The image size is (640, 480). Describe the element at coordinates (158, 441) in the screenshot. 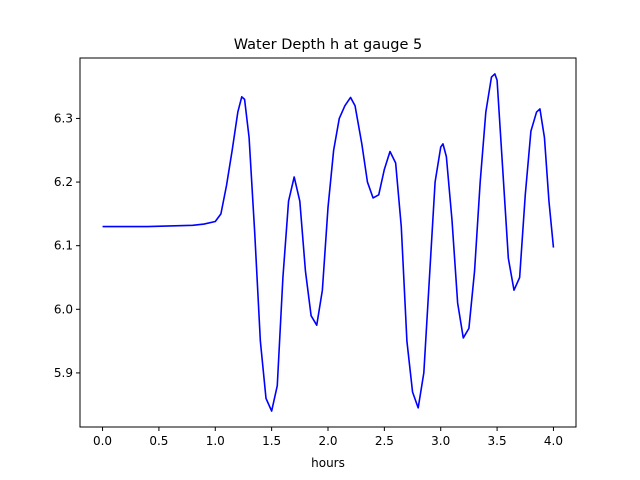

I see `x-tick-label: 0.5` at that location.